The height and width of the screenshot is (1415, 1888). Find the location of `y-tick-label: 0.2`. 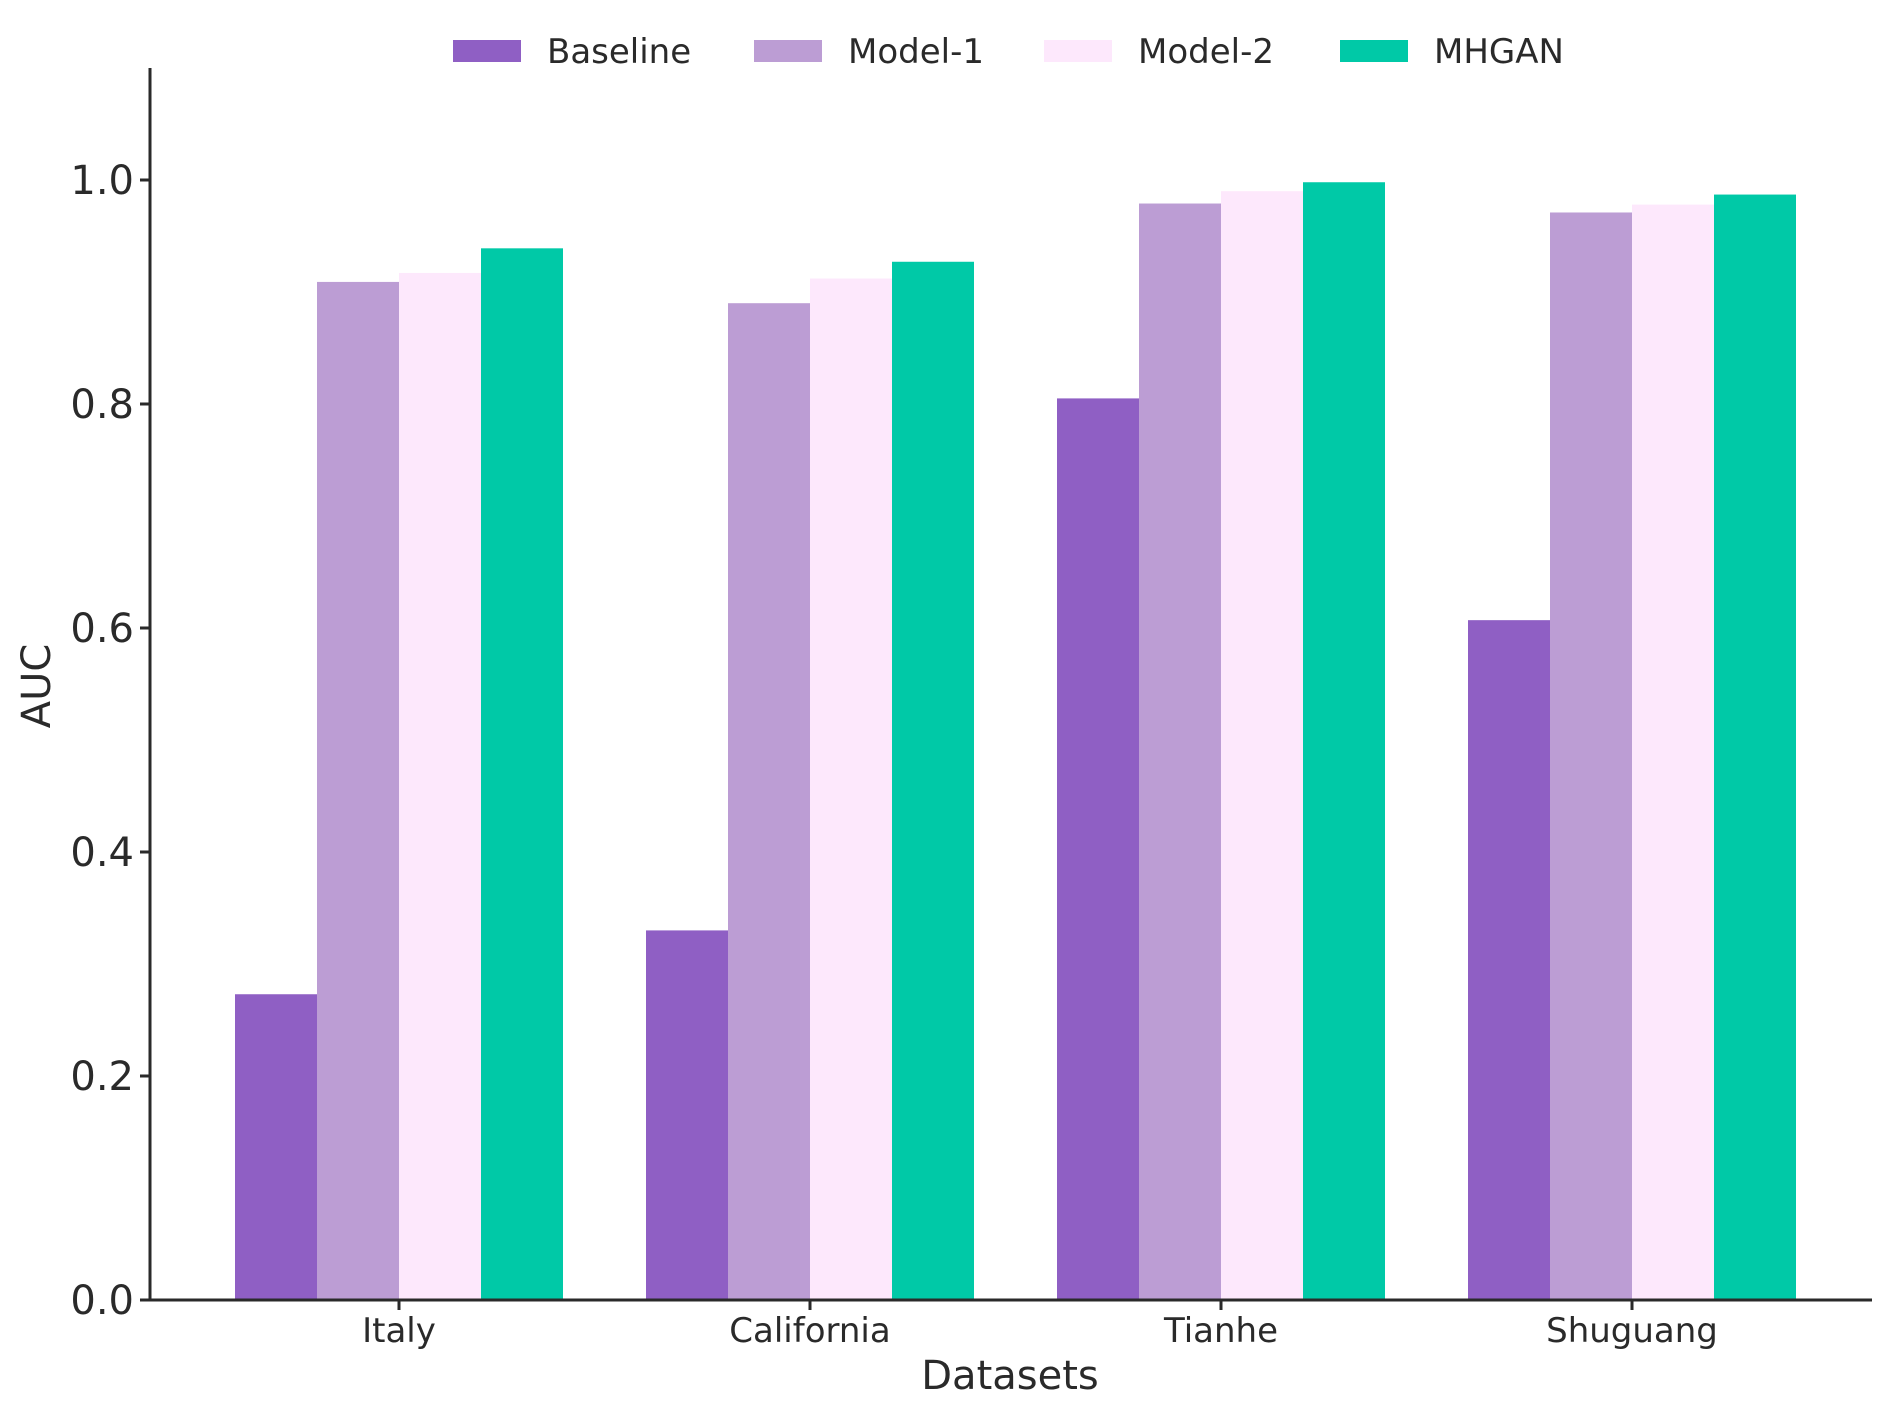

y-tick-label: 0.2 is located at coordinates (102, 1077).